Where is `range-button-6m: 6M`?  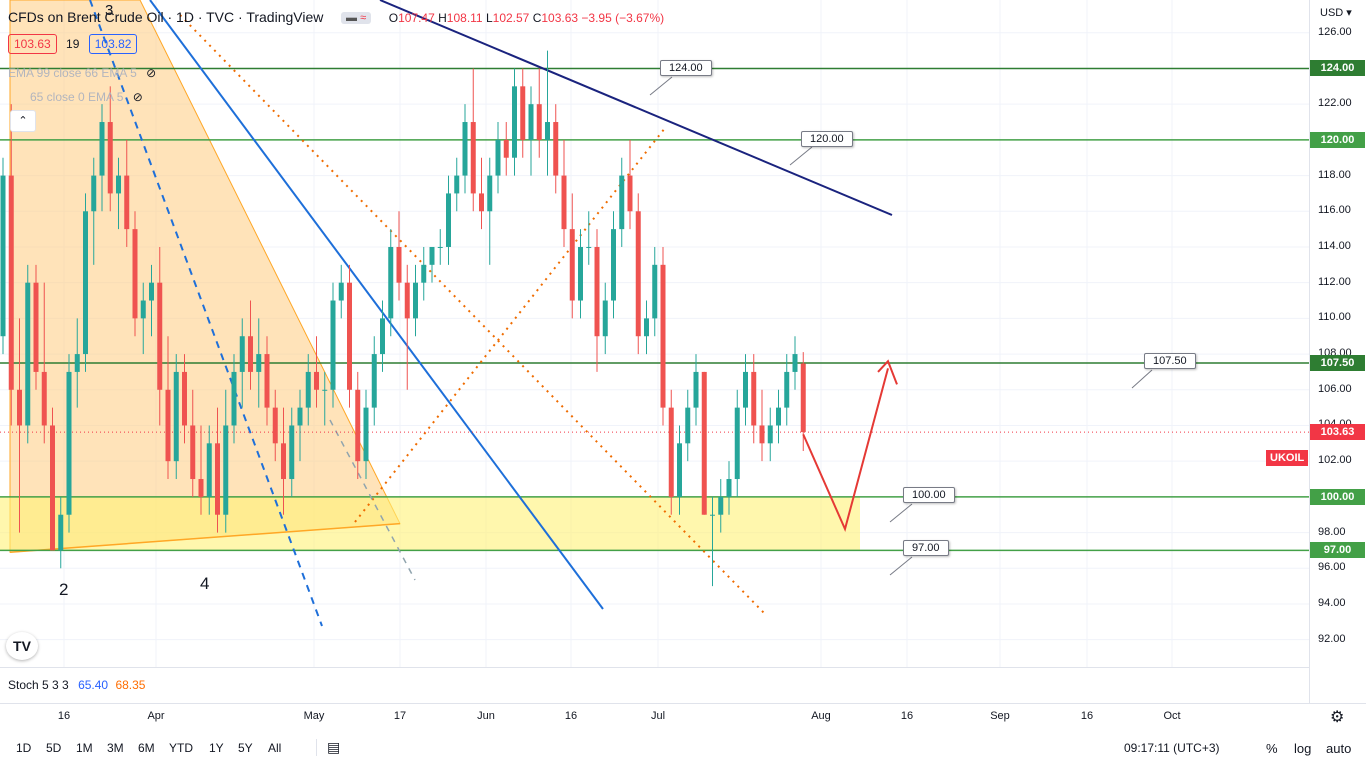 range-button-6m: 6M is located at coordinates (146, 748).